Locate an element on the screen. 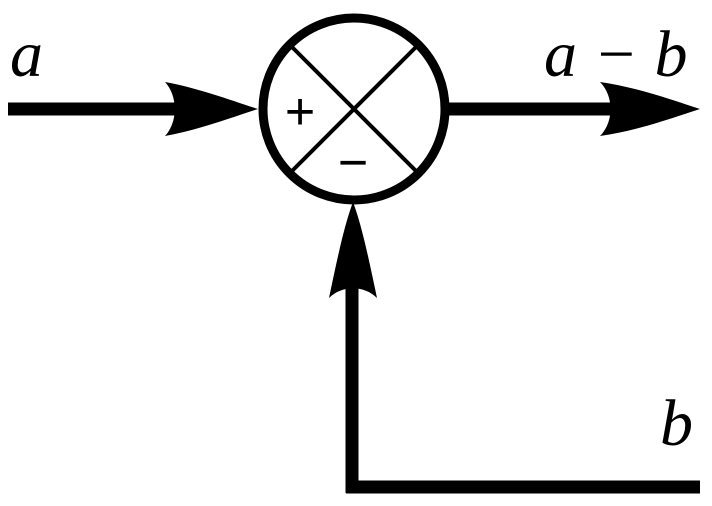 This screenshot has width=712, height=506. output-signal is located at coordinates (573, 109).